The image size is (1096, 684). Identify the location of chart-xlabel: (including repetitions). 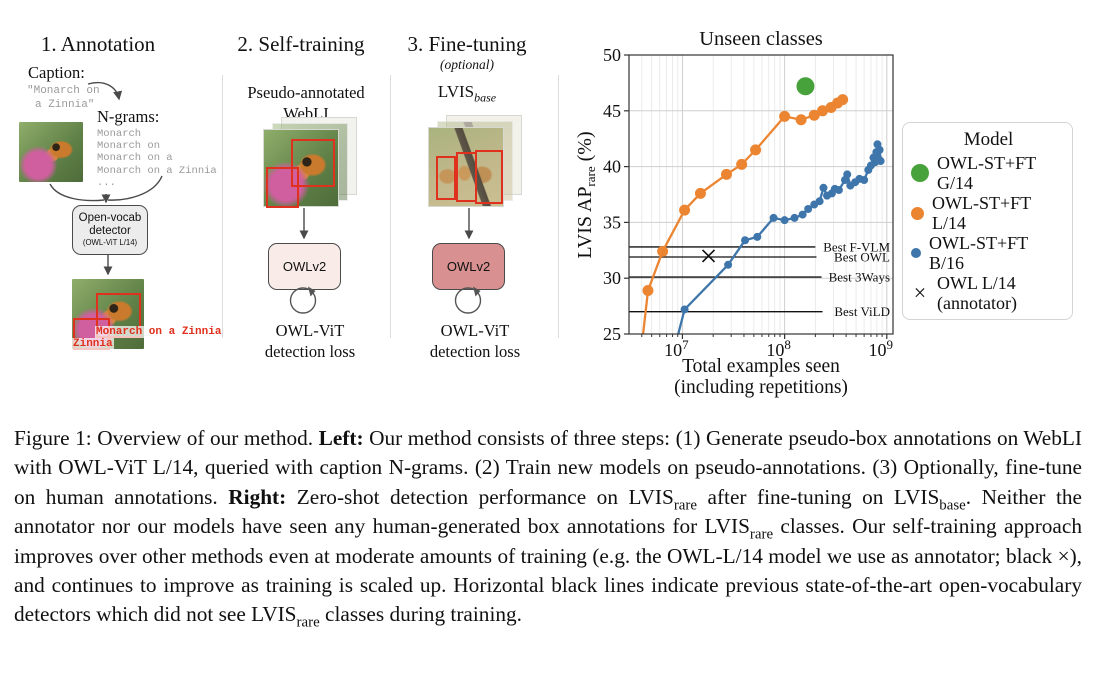
(761, 387).